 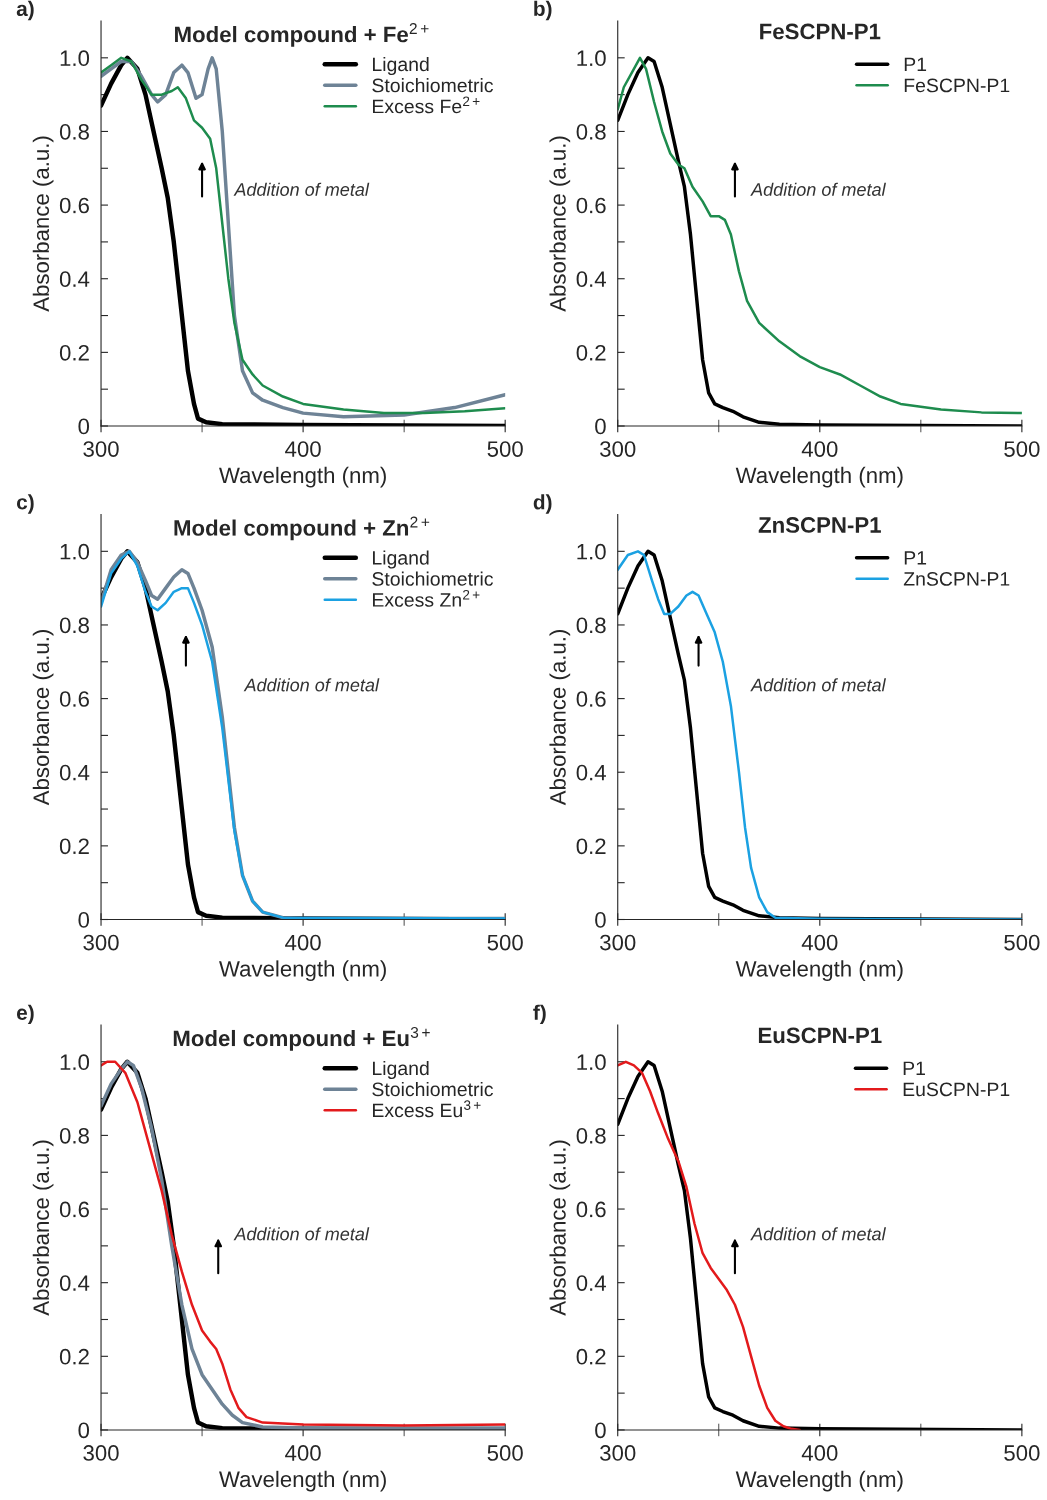 I want to click on legend-label: Excess Eu$^{3+}$, so click(x=427, y=1109).